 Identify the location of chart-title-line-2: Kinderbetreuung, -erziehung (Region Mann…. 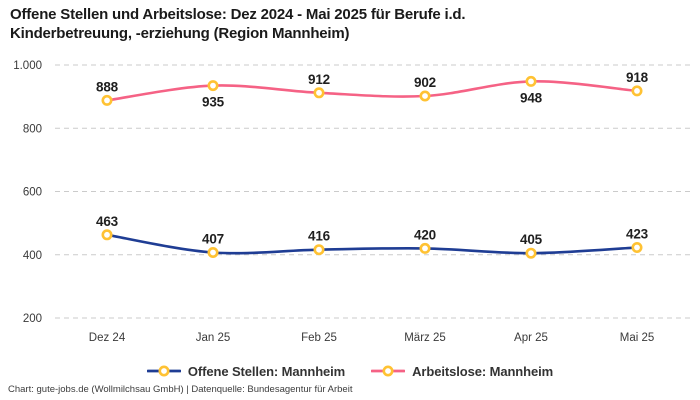
(180, 33).